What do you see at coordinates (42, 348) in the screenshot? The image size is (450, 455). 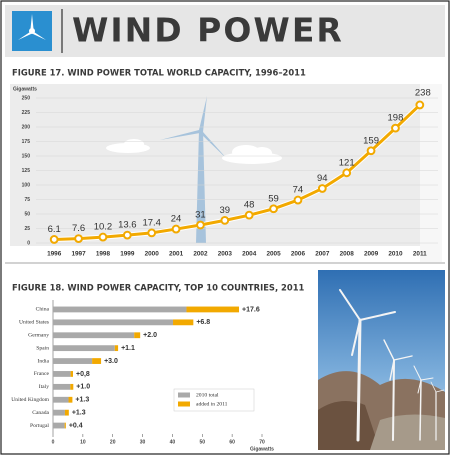 I see `category-label: Spain` at bounding box center [42, 348].